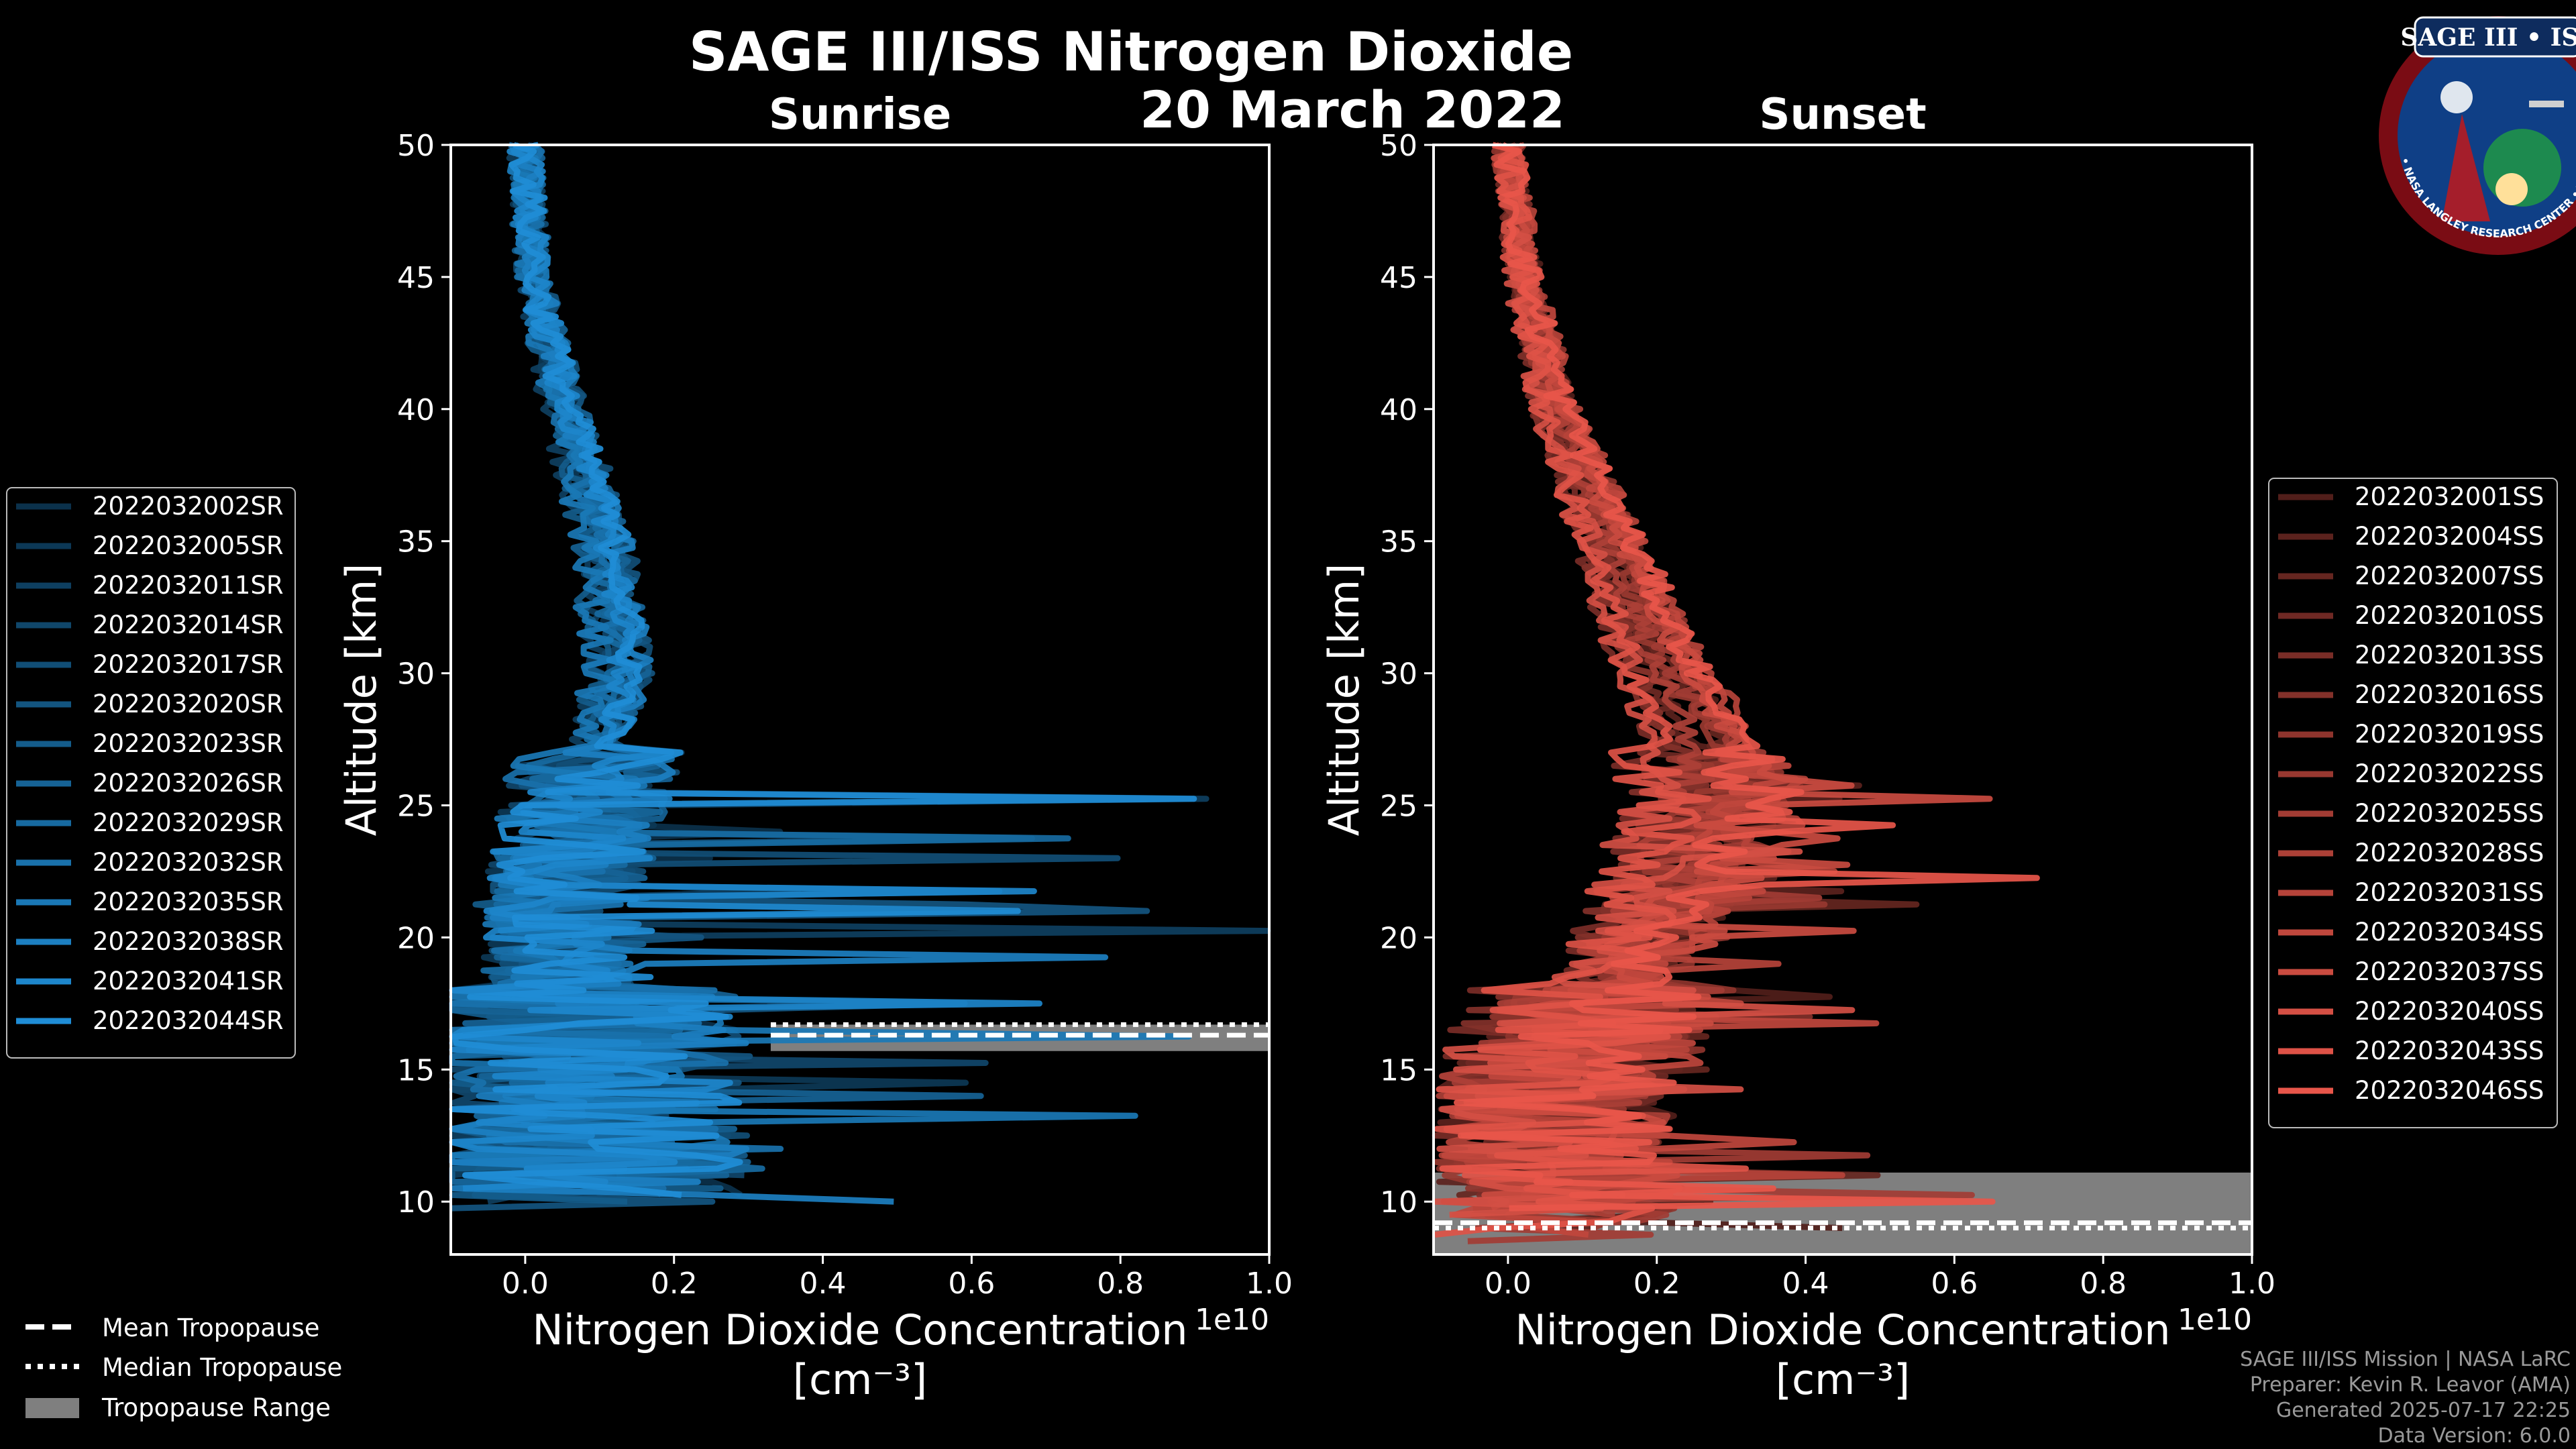 The height and width of the screenshot is (1449, 2576). What do you see at coordinates (2449, 496) in the screenshot?
I see `ss-legend-label: 2022032001SS` at bounding box center [2449, 496].